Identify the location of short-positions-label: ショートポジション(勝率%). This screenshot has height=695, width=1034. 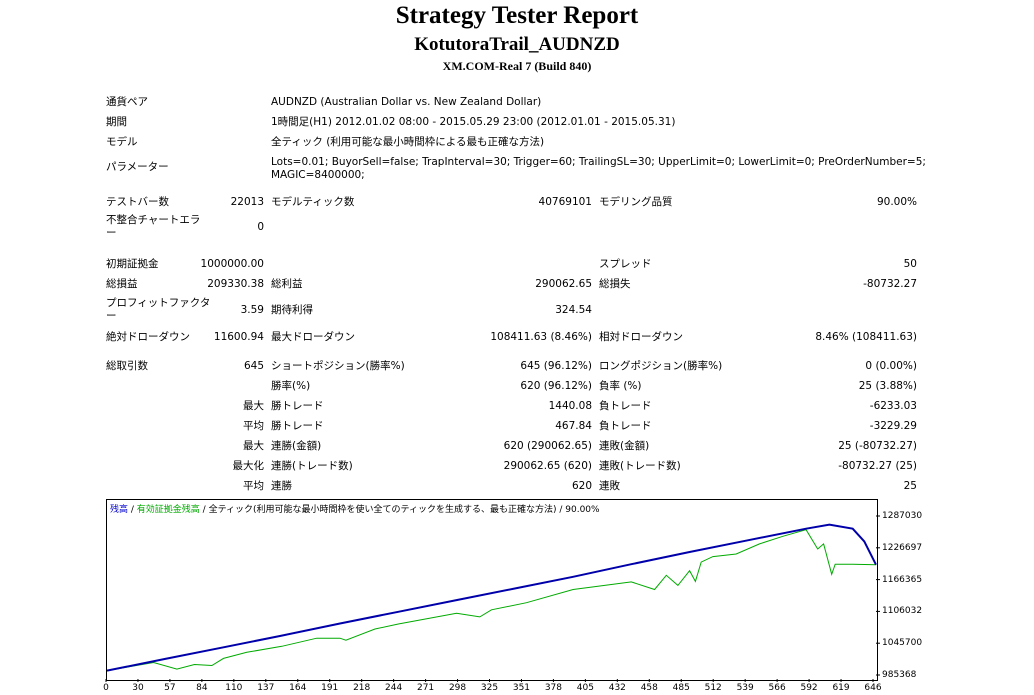
(338, 366).